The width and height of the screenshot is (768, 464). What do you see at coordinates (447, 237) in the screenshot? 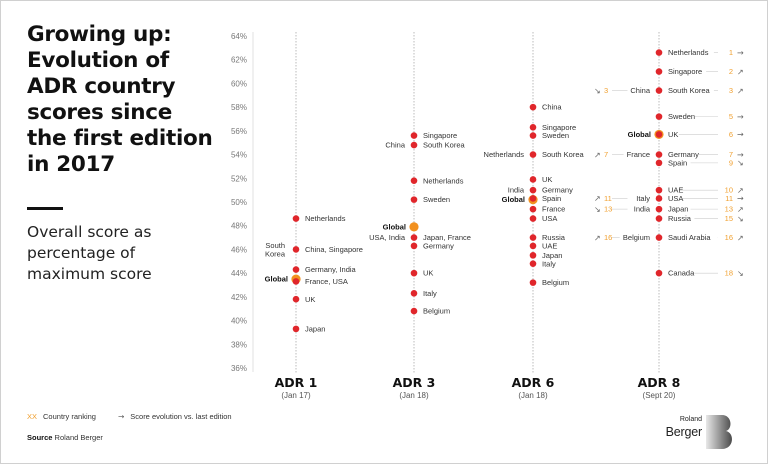
I see `country-label-right: Japan, France` at bounding box center [447, 237].